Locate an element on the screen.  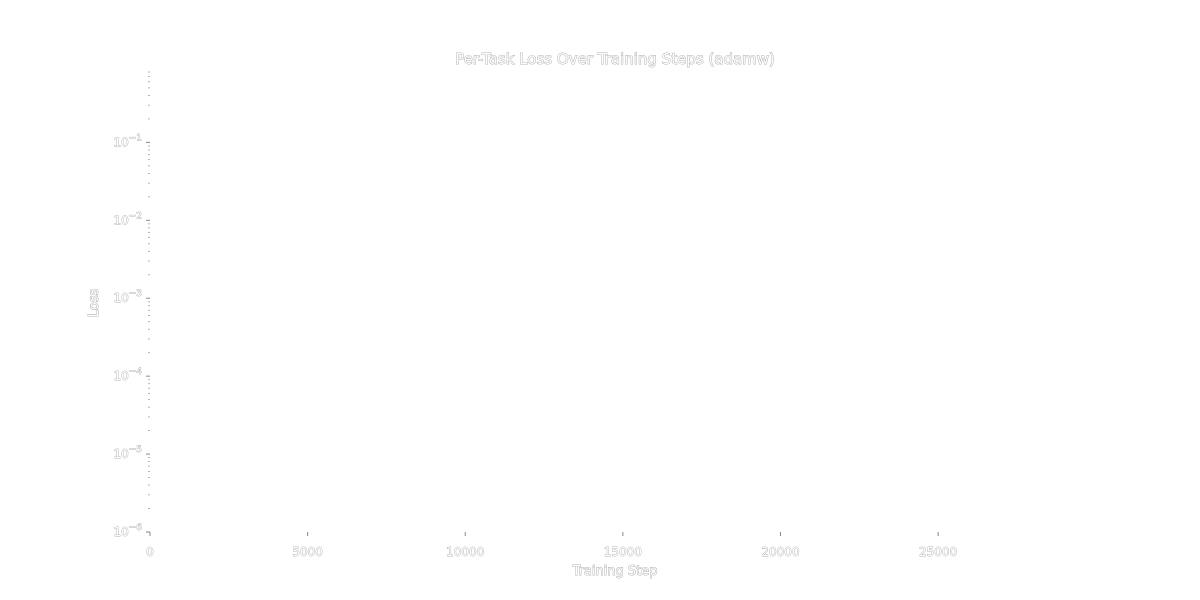
x-tick-label: 0 is located at coordinates (150, 552).